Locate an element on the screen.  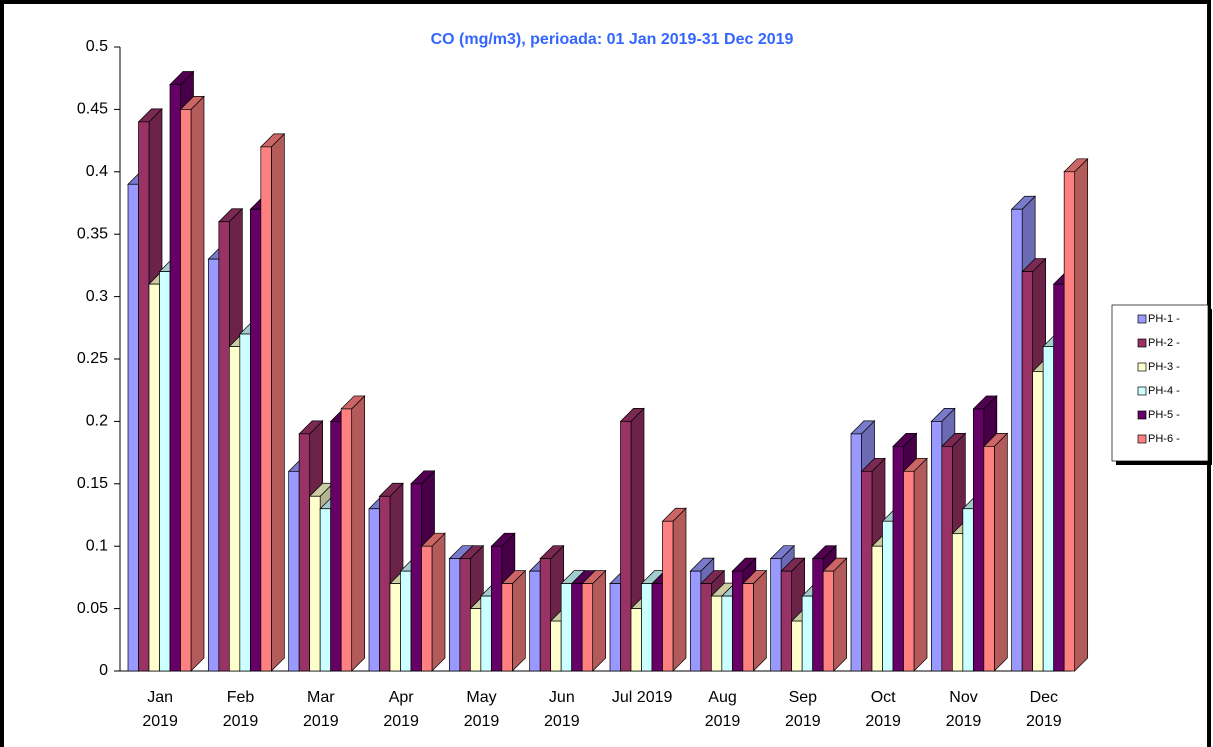
legend-label: PH-6 - is located at coordinates (1164, 439).